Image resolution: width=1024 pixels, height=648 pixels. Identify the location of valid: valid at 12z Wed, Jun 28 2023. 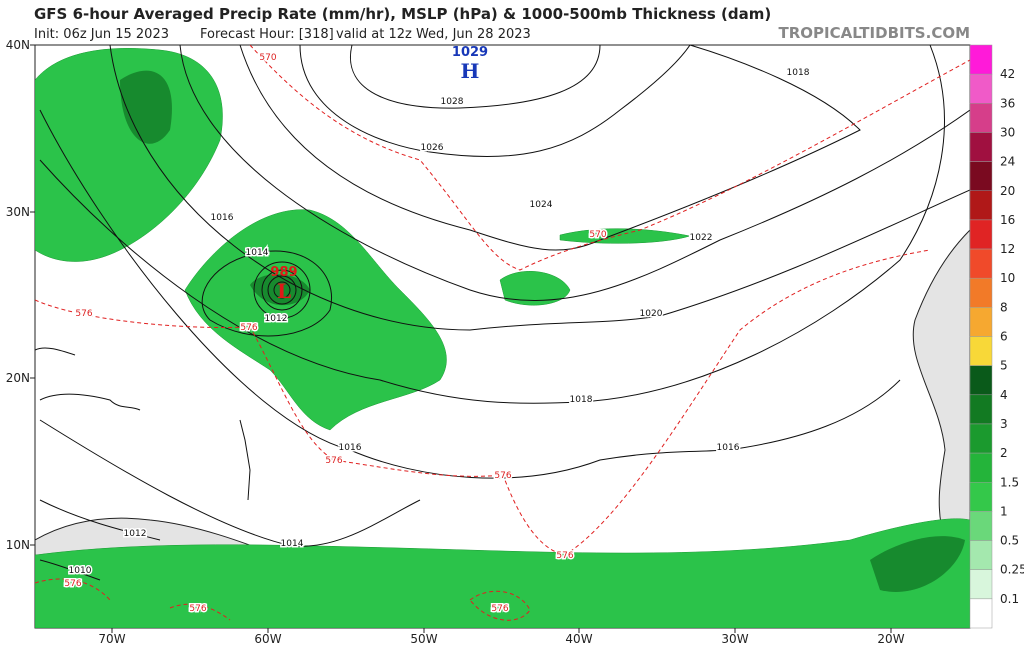
(433, 34).